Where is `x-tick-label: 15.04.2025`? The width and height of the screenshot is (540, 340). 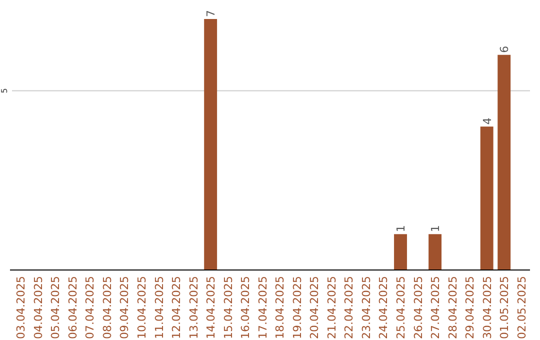 x-tick-label: 15.04.2025 is located at coordinates (228, 307).